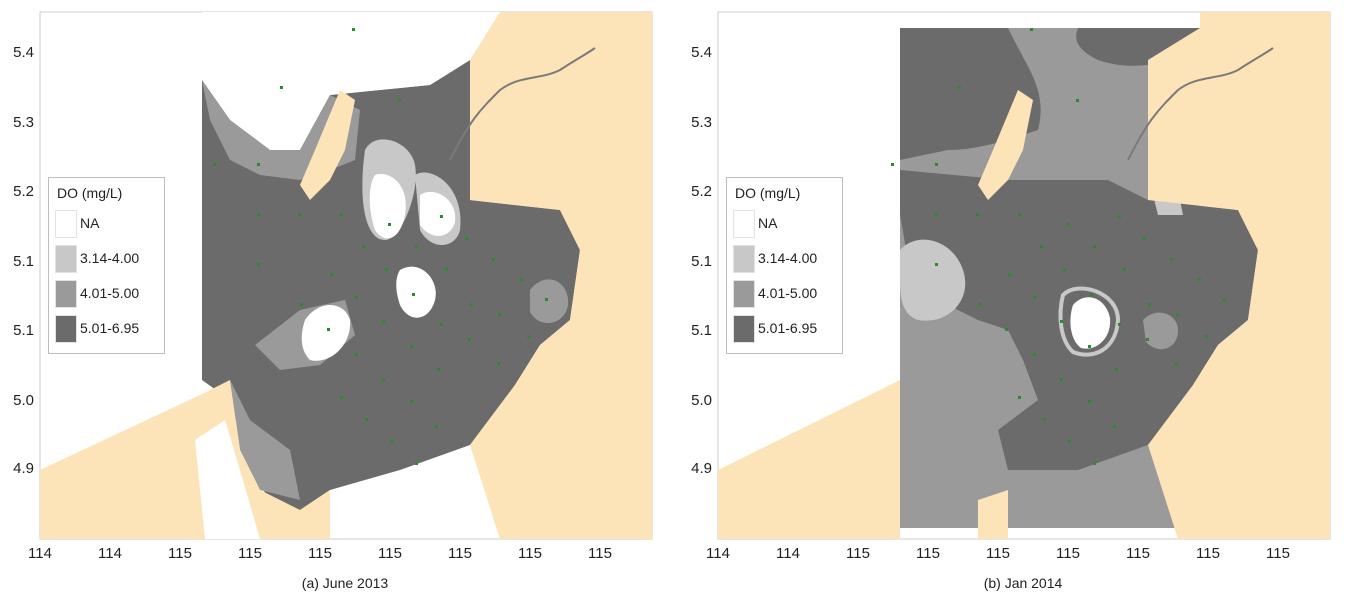  What do you see at coordinates (345, 583) in the screenshot?
I see `caption: (a) June 2013` at bounding box center [345, 583].